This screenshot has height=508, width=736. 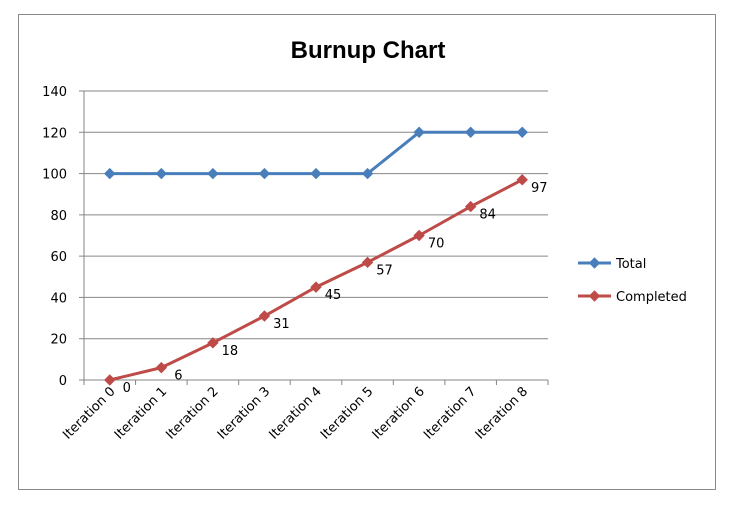 I want to click on x-tick-label-3: Iteration 3, so click(x=244, y=413).